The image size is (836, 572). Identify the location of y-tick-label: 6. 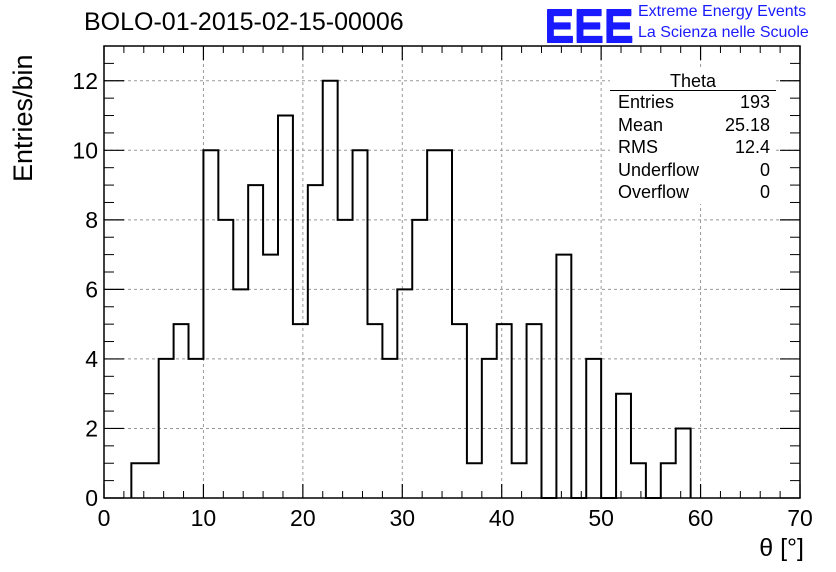
(91, 289).